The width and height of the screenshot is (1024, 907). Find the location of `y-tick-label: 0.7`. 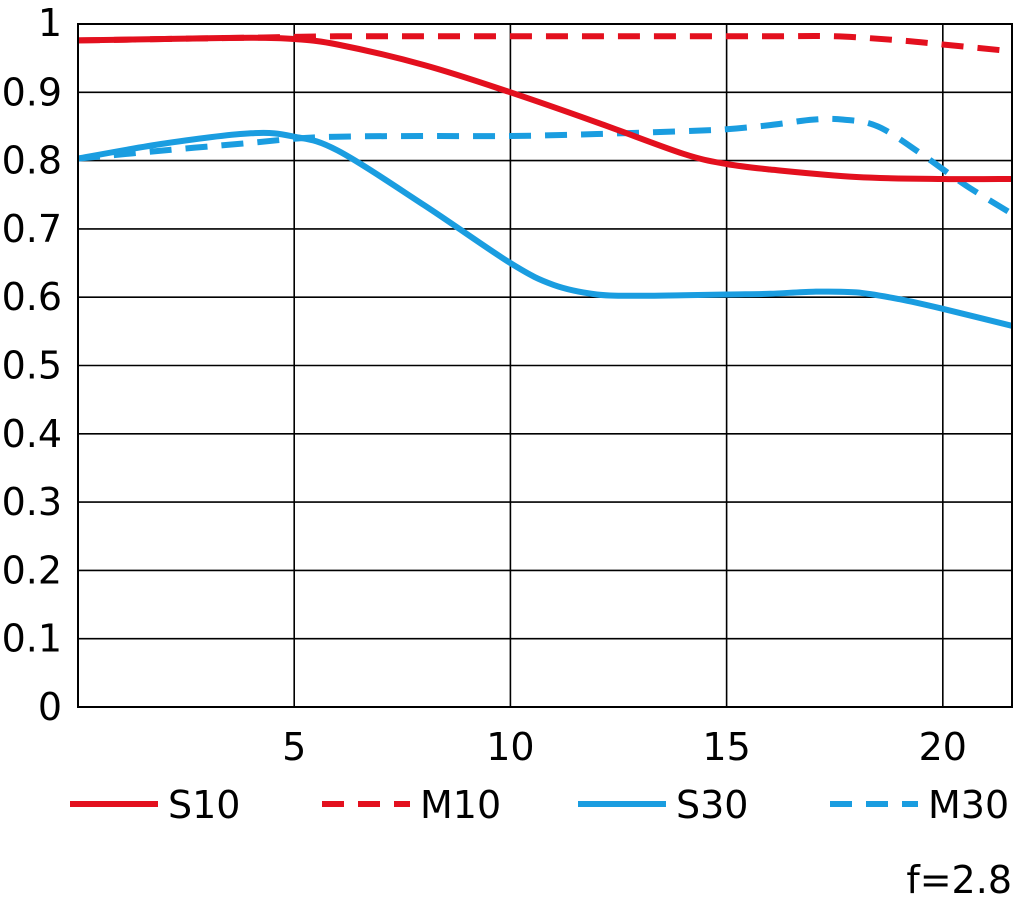

y-tick-label: 0.7 is located at coordinates (32, 229).